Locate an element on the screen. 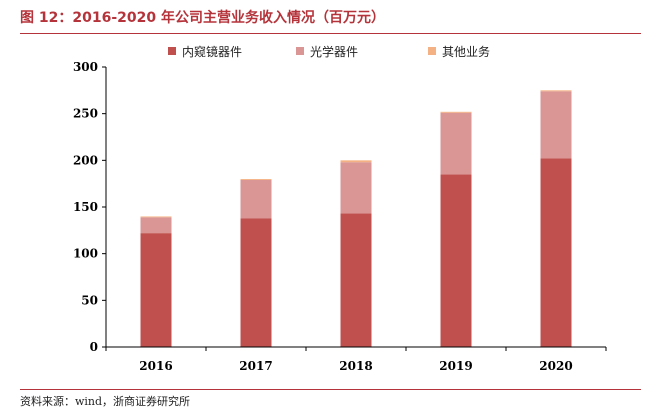 This screenshot has height=411, width=661. y-tick-label: 200 is located at coordinates (85, 160).